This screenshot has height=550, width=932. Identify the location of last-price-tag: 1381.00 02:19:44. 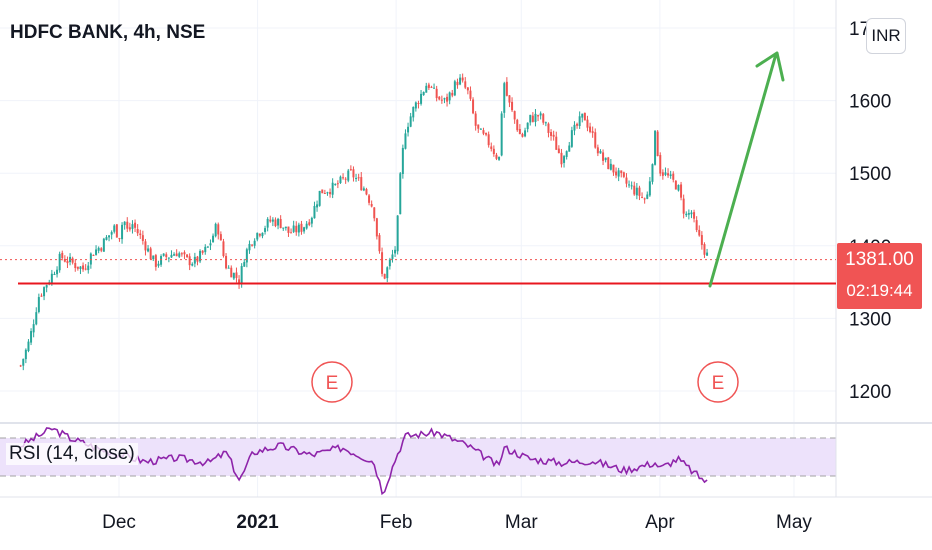
(879, 276).